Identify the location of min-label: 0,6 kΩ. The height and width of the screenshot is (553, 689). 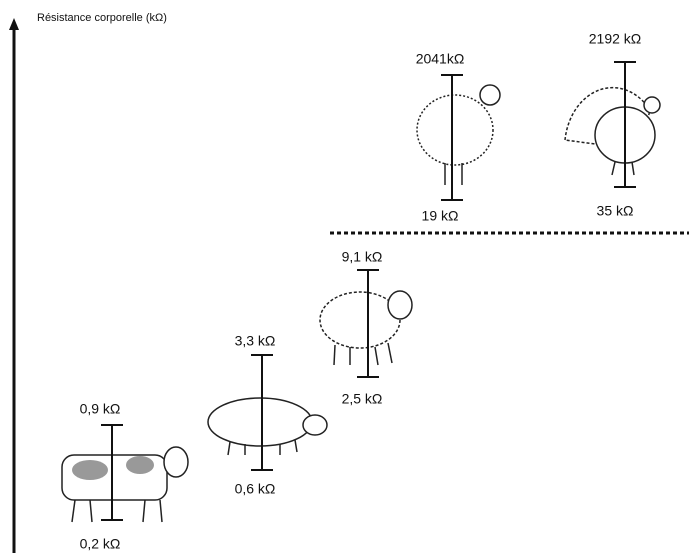
(255, 489).